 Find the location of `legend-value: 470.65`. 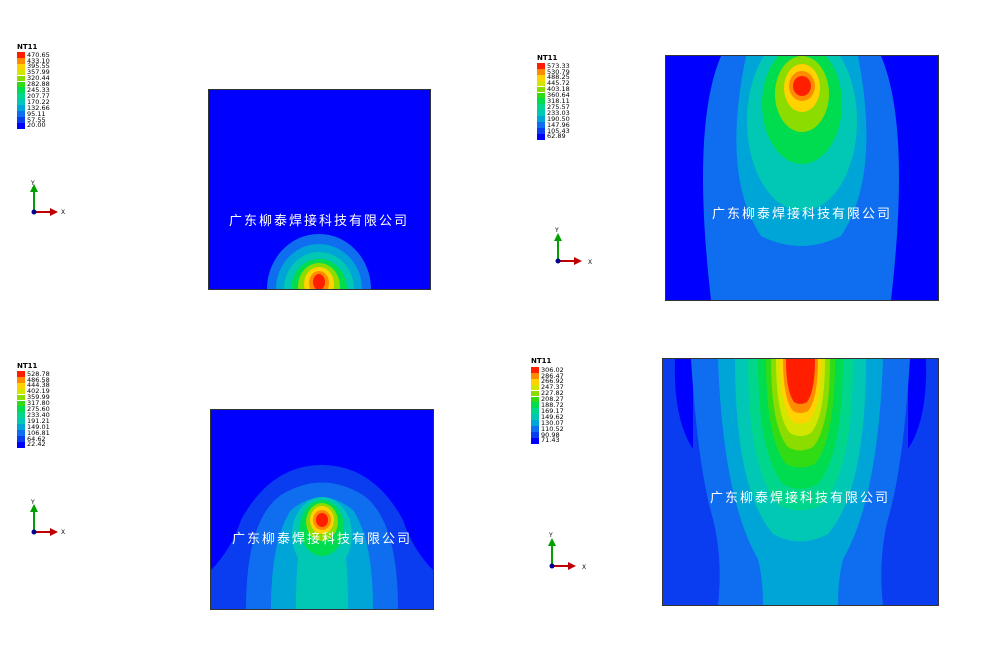

legend-value: 470.65 is located at coordinates (38, 54).